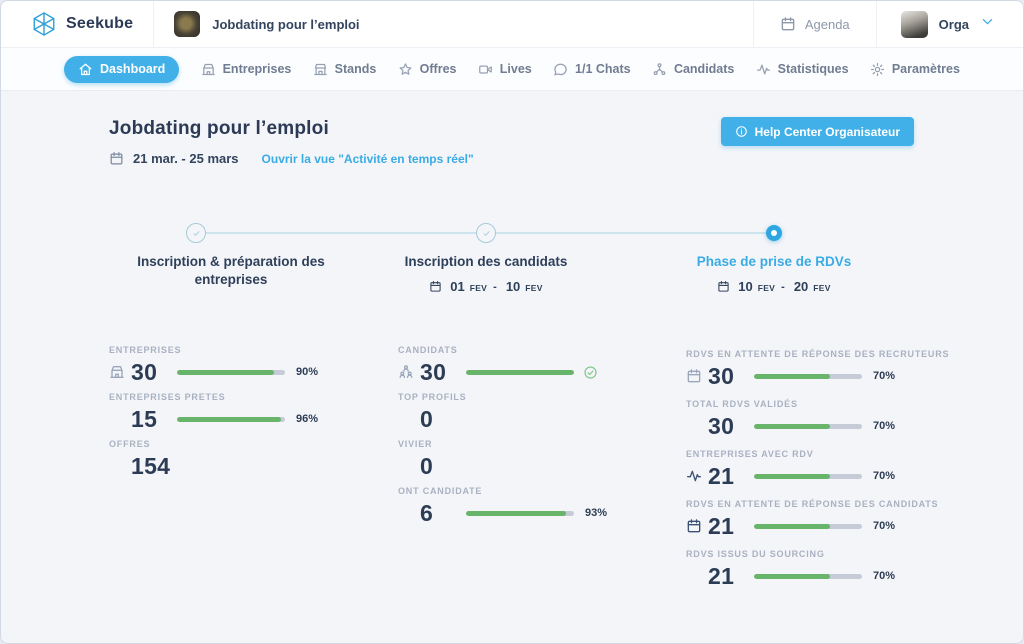 The width and height of the screenshot is (1024, 644). Describe the element at coordinates (438, 69) in the screenshot. I see `nav-item-label: Offres` at that location.